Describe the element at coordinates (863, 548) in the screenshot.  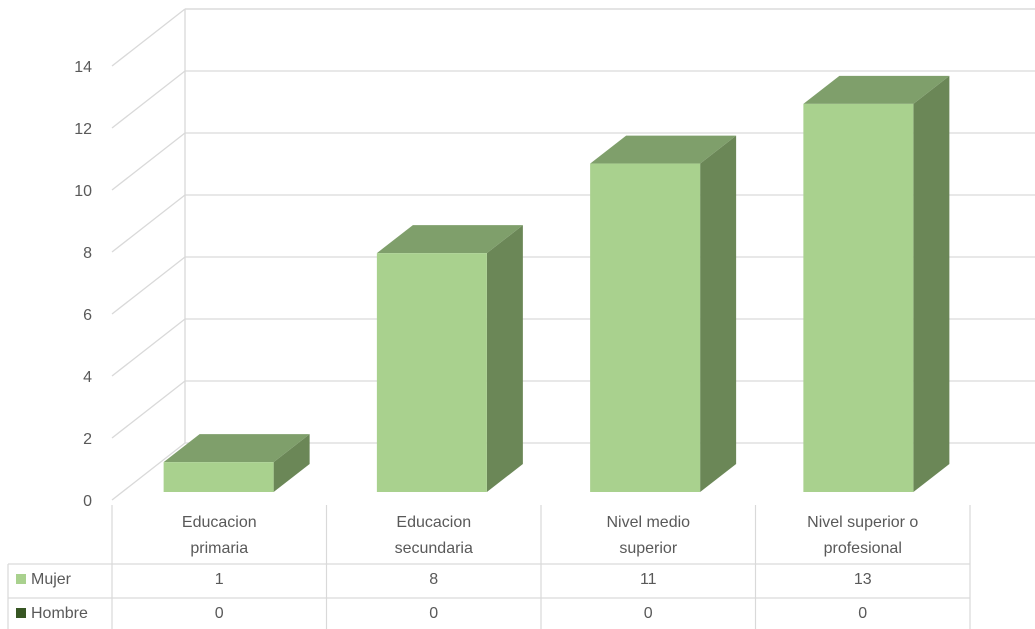
I see `category-label: profesional` at that location.